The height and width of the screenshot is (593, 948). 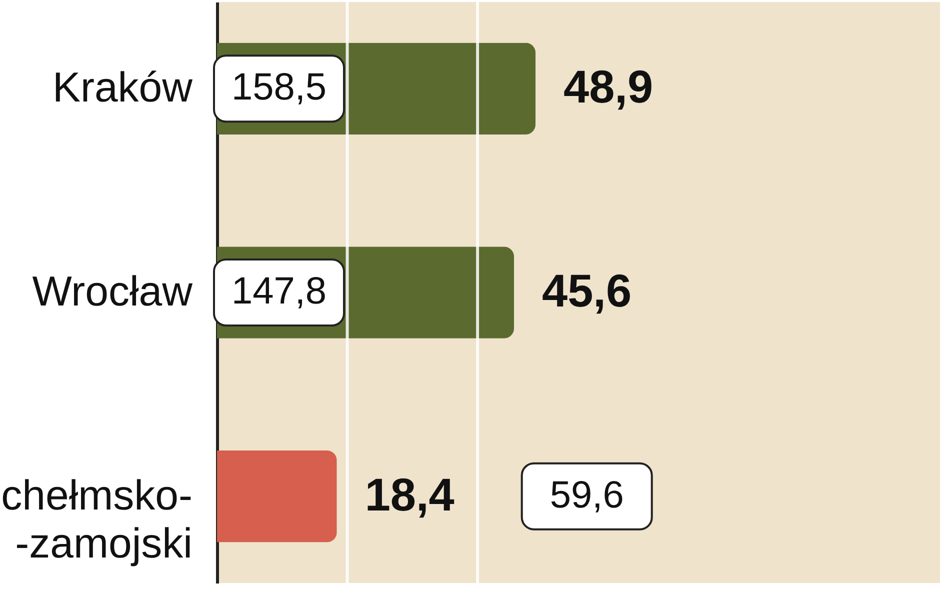 What do you see at coordinates (609, 86) in the screenshot?
I see `data-label: 48,9` at bounding box center [609, 86].